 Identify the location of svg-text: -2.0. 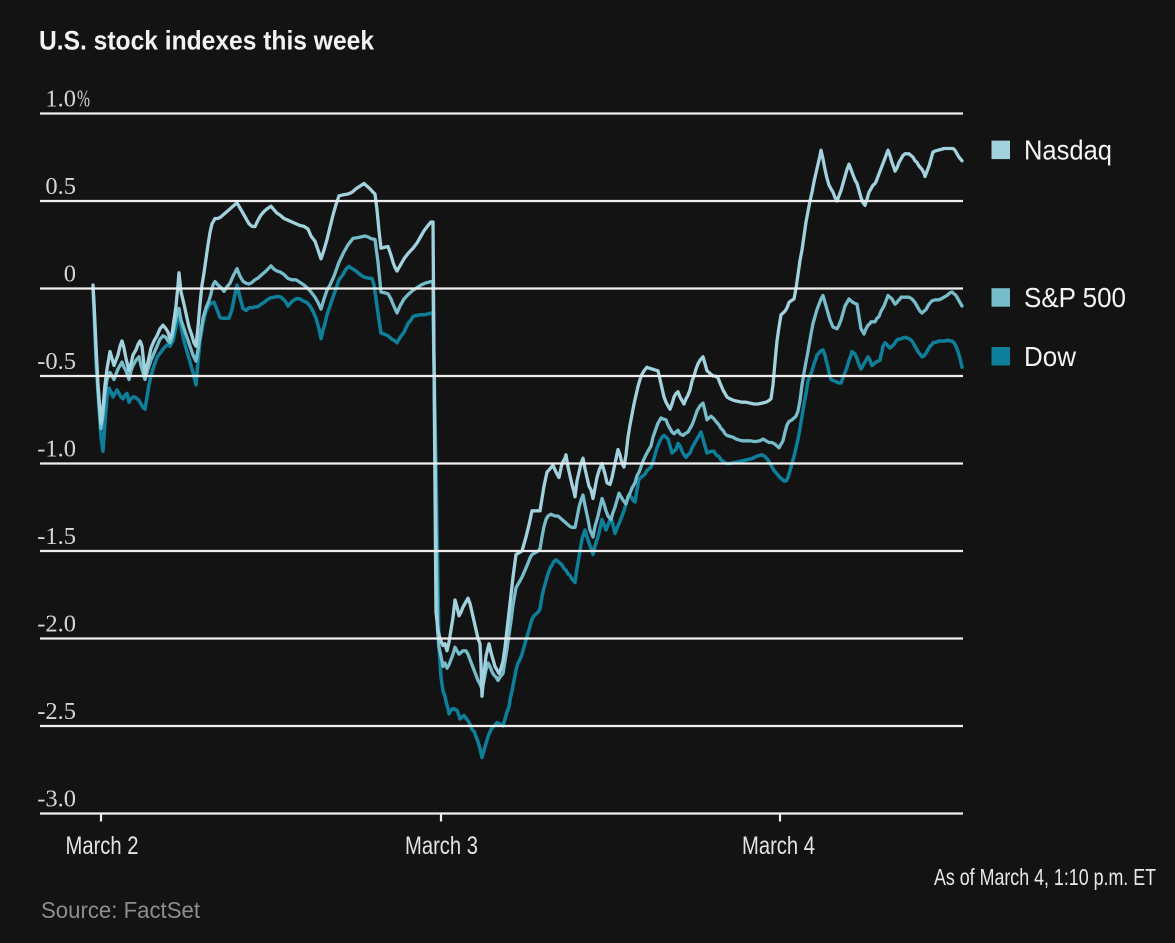
(56, 624).